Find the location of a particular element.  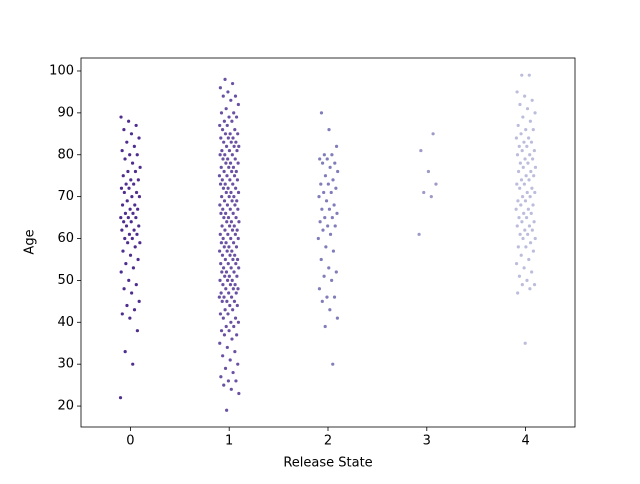

x-tick-label: 0 is located at coordinates (130, 441).